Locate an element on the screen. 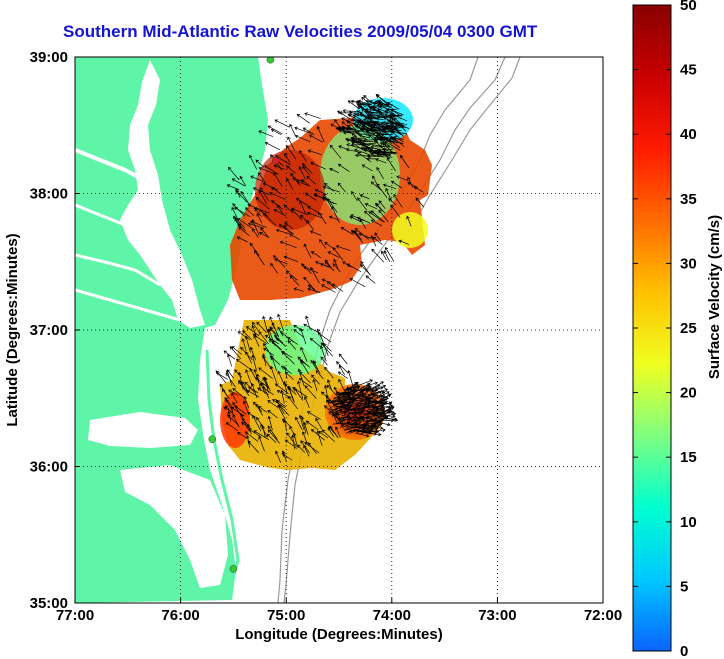 Image resolution: width=724 pixels, height=659 pixels. x-axis-label: Longitude (Degrees:Minutes) is located at coordinates (339, 634).